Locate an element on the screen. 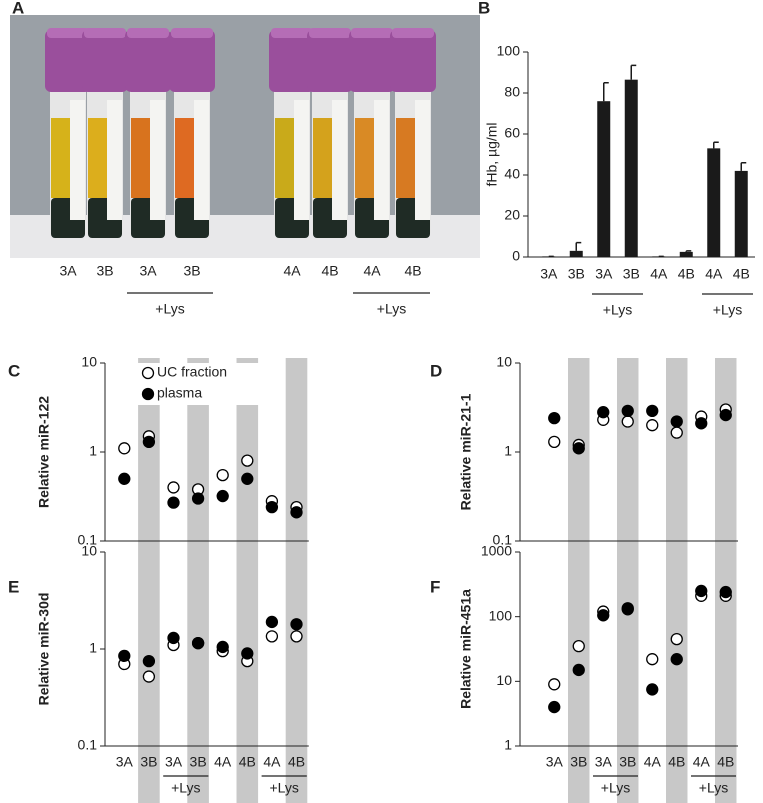 The image size is (763, 803). y-tick-label: 0.1 is located at coordinates (88, 540).